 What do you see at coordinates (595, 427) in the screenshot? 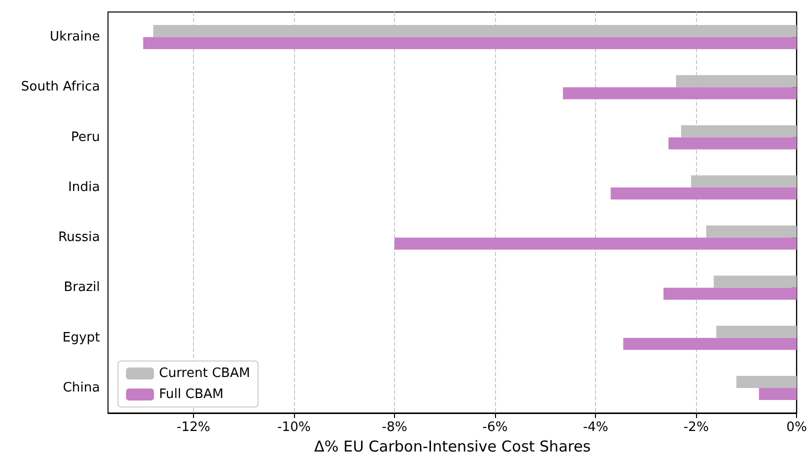
I see `x-tick-label: -4%` at bounding box center [595, 427].